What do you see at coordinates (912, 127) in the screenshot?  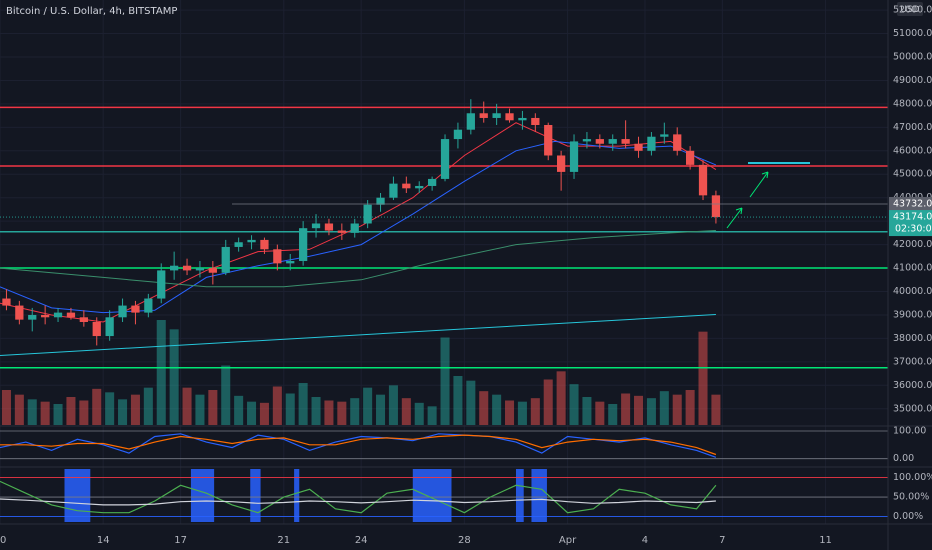 I see `y-tick-label: 47000.00` at bounding box center [912, 127].